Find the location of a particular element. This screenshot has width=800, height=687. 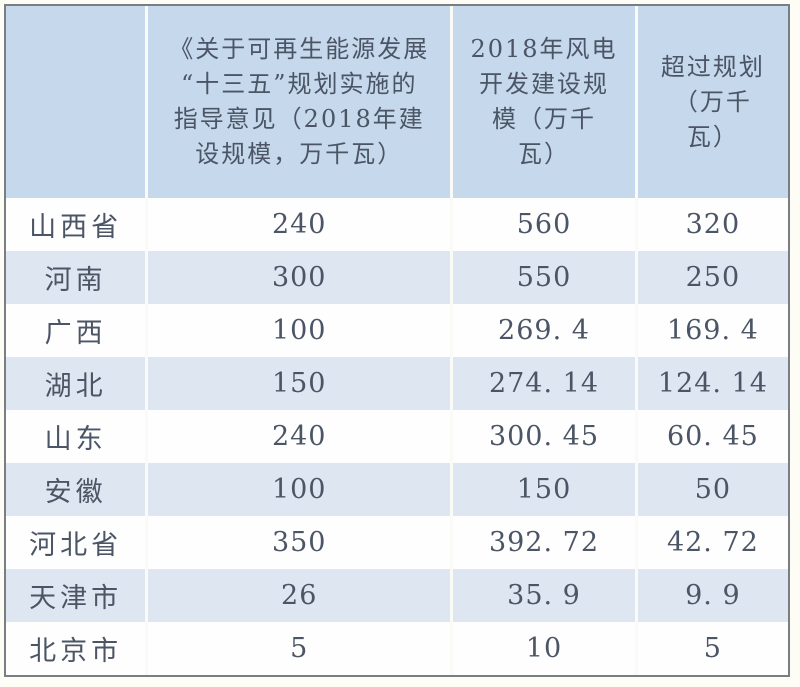

table-row: 北京市 5 10 5 is located at coordinates (397, 648).